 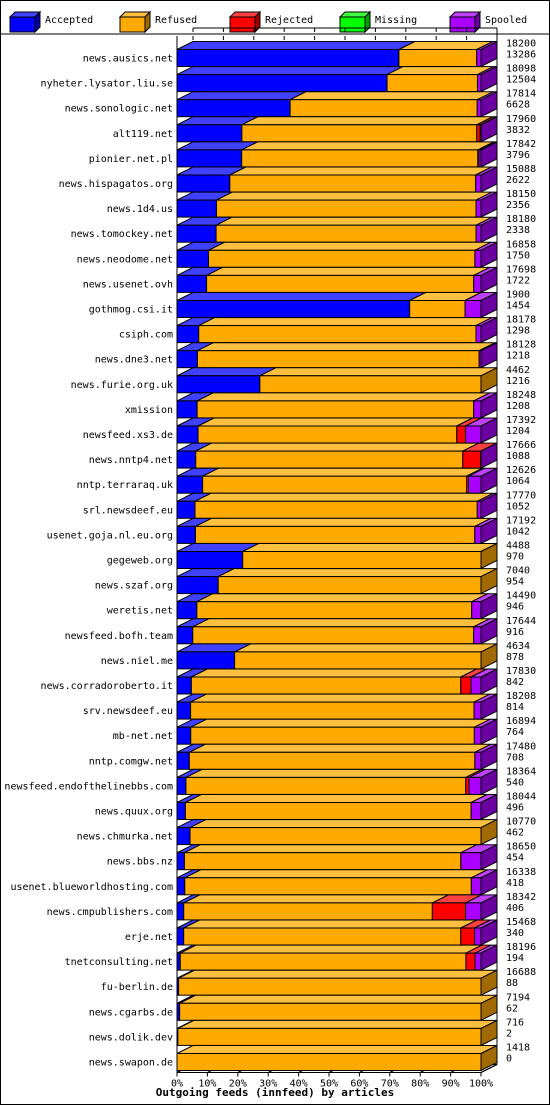 I want to click on row-nntp-comgw-net-accepted-label: 708, so click(x=515, y=757).